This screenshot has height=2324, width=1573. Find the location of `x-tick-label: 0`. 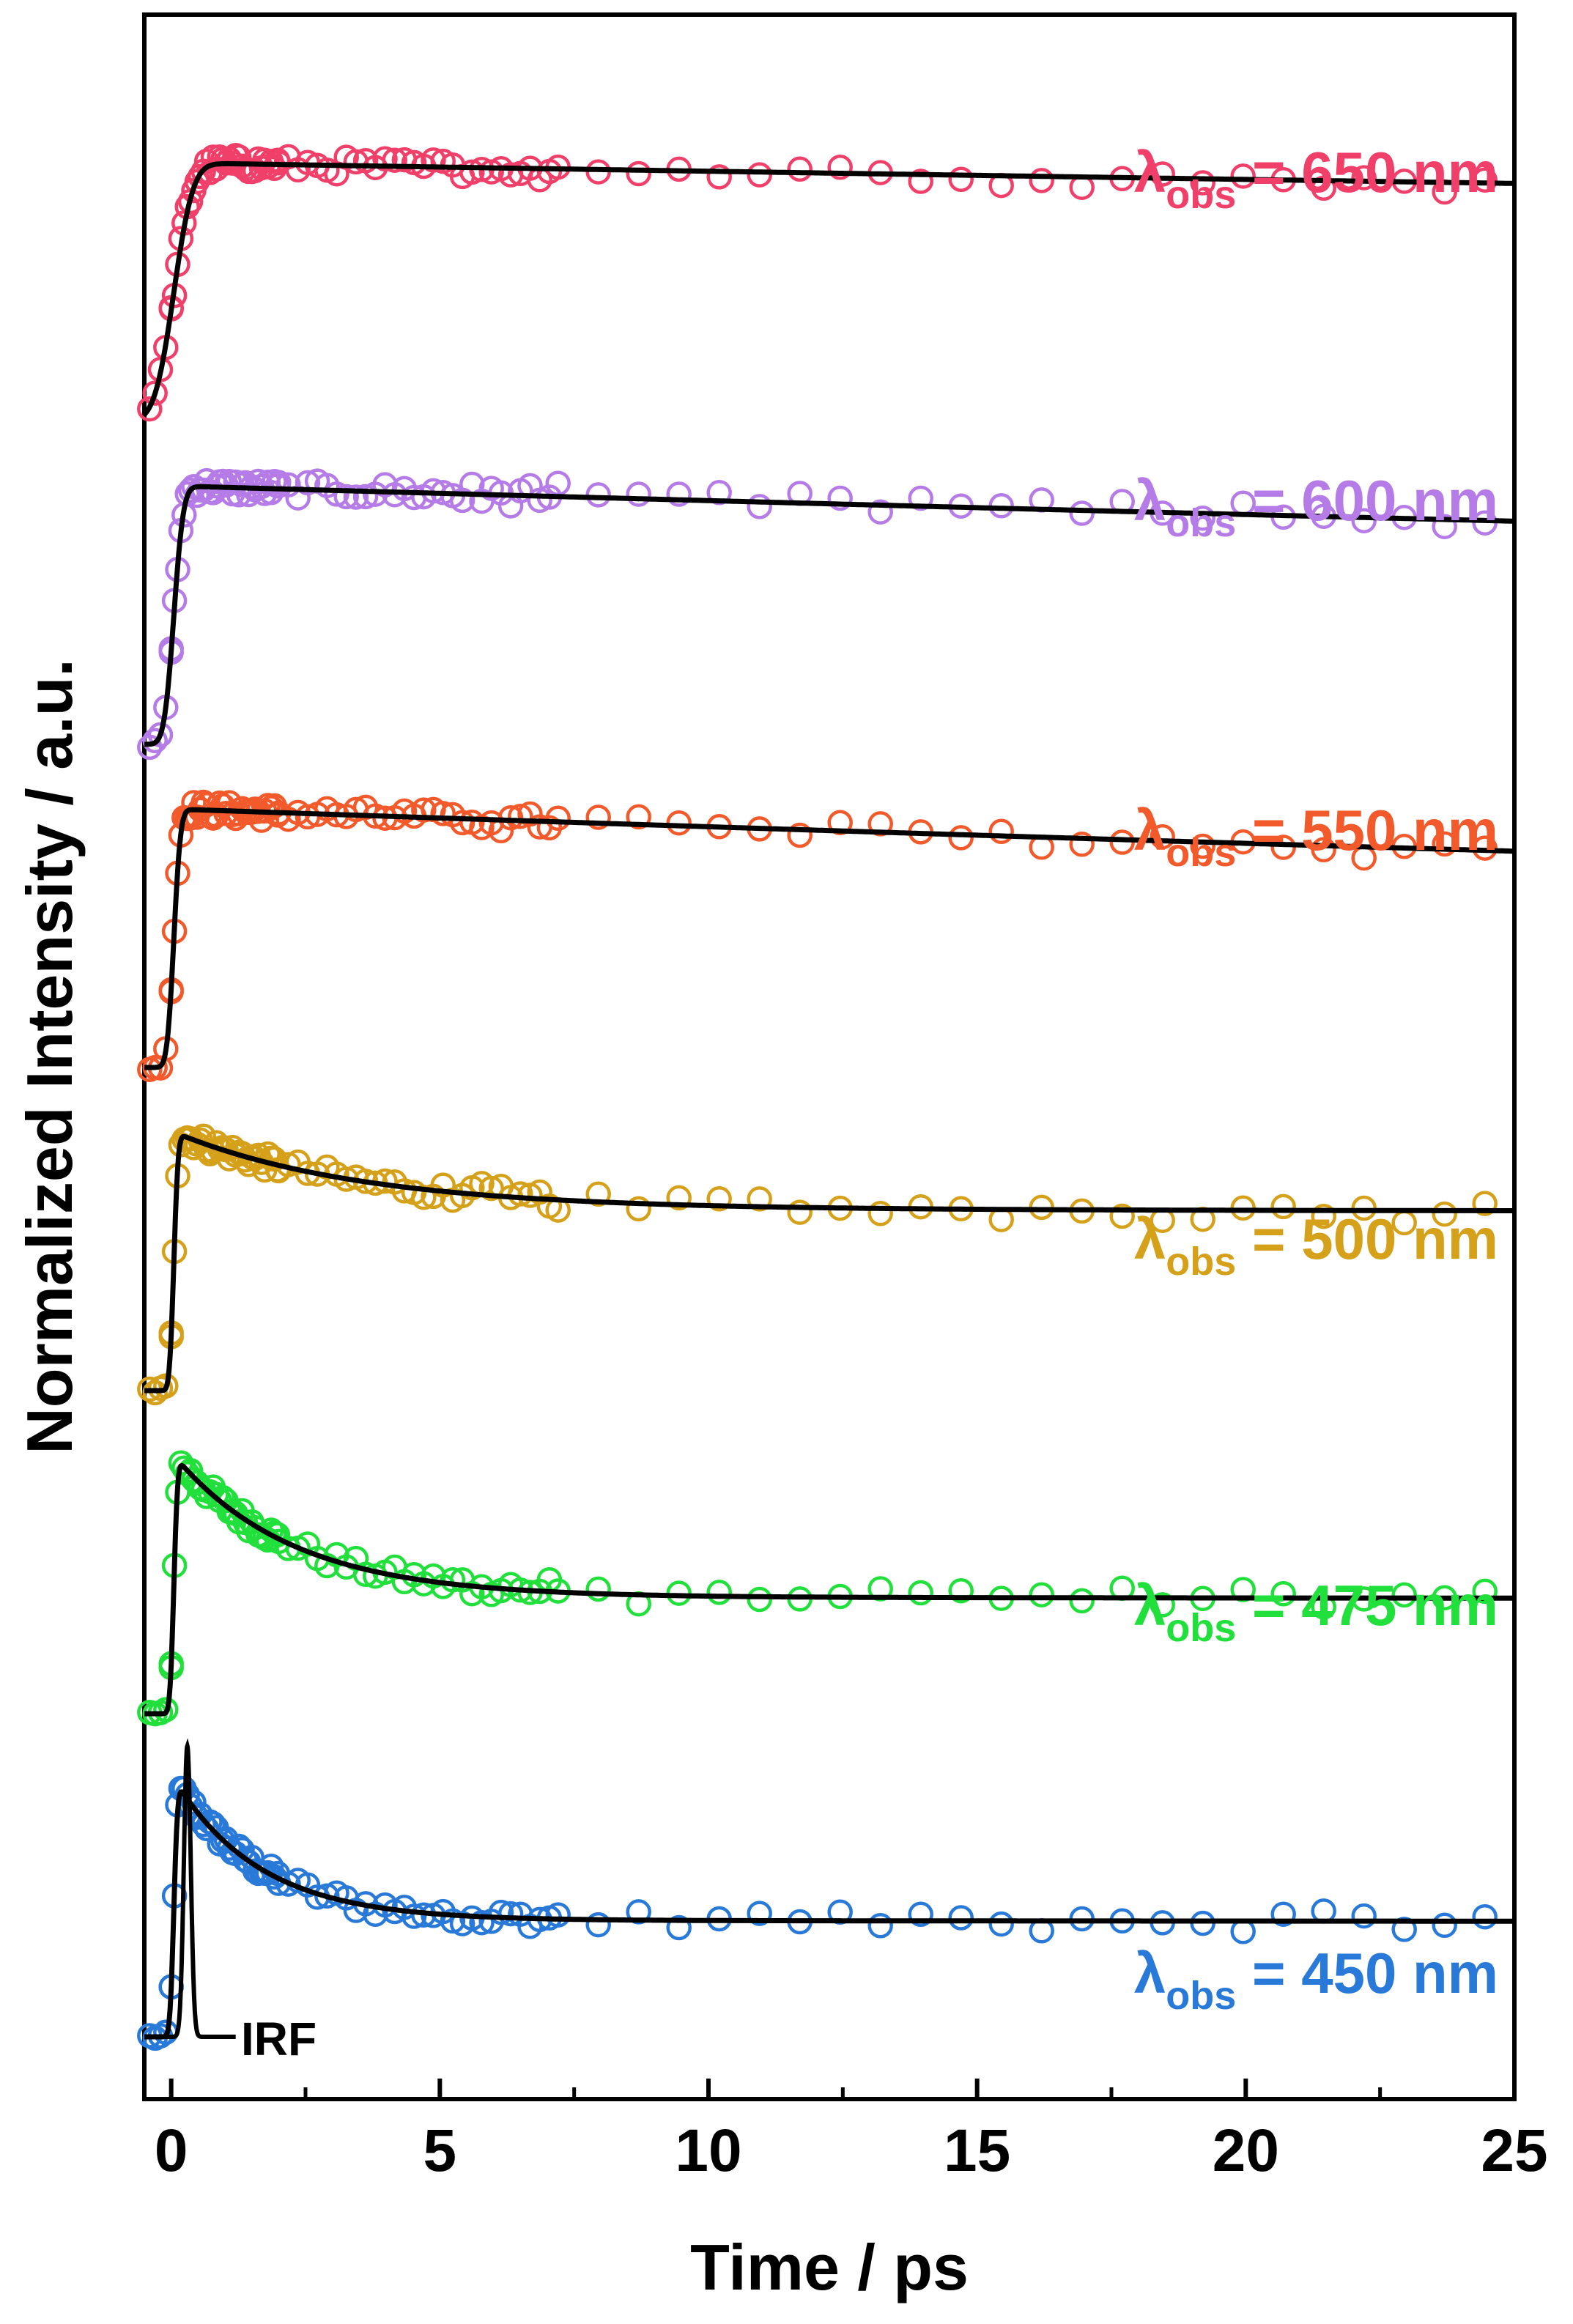

x-tick-label: 0 is located at coordinates (171, 2150).